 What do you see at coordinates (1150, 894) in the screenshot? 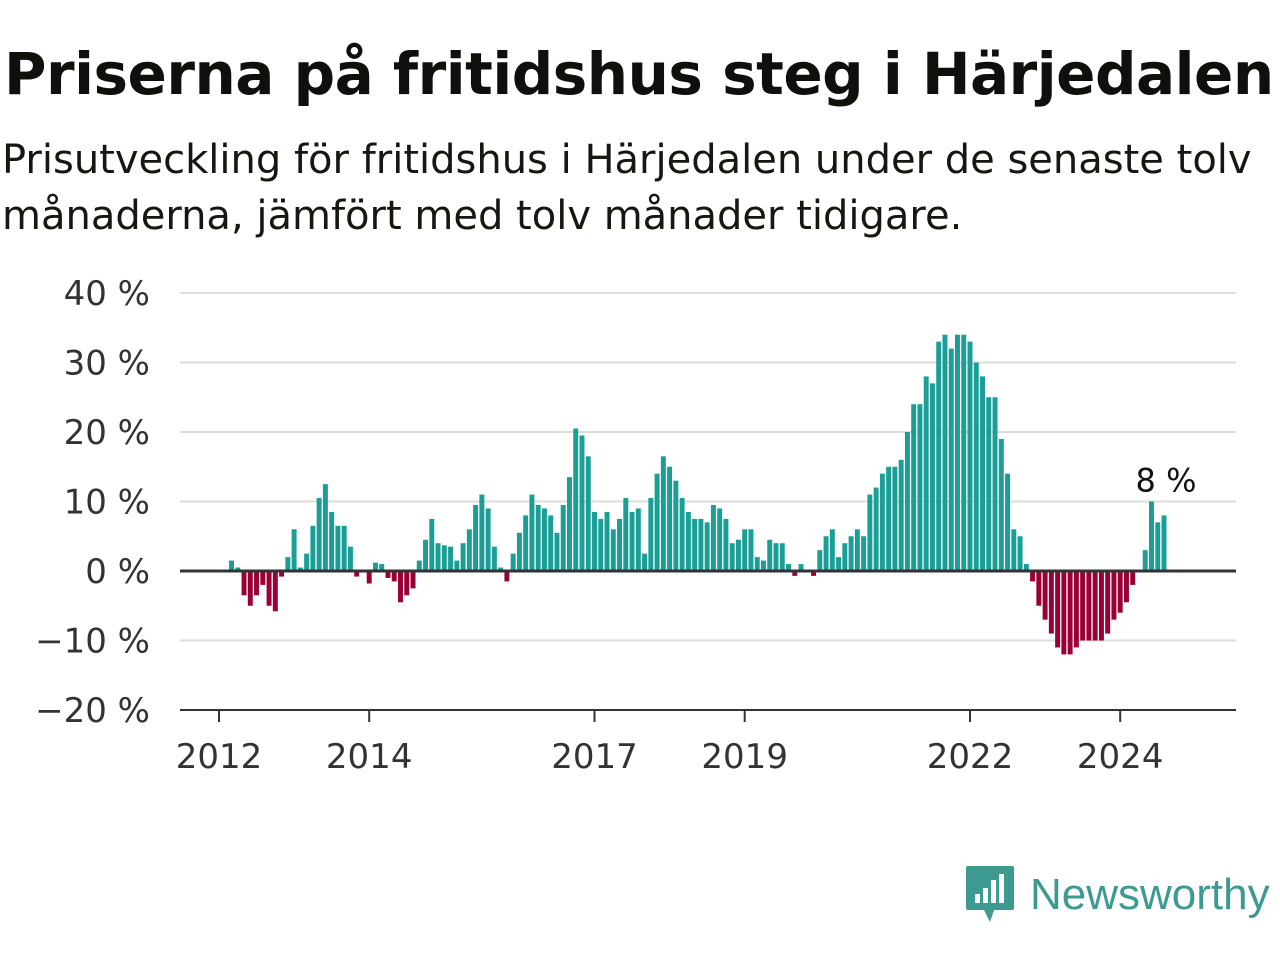
I see `brand-name: Newsworthy` at bounding box center [1150, 894].